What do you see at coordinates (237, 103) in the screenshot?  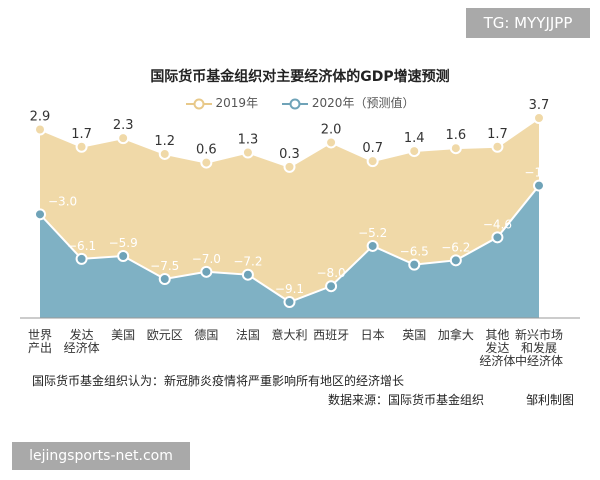 I see `legend-label-2019: 2019年` at bounding box center [237, 103].